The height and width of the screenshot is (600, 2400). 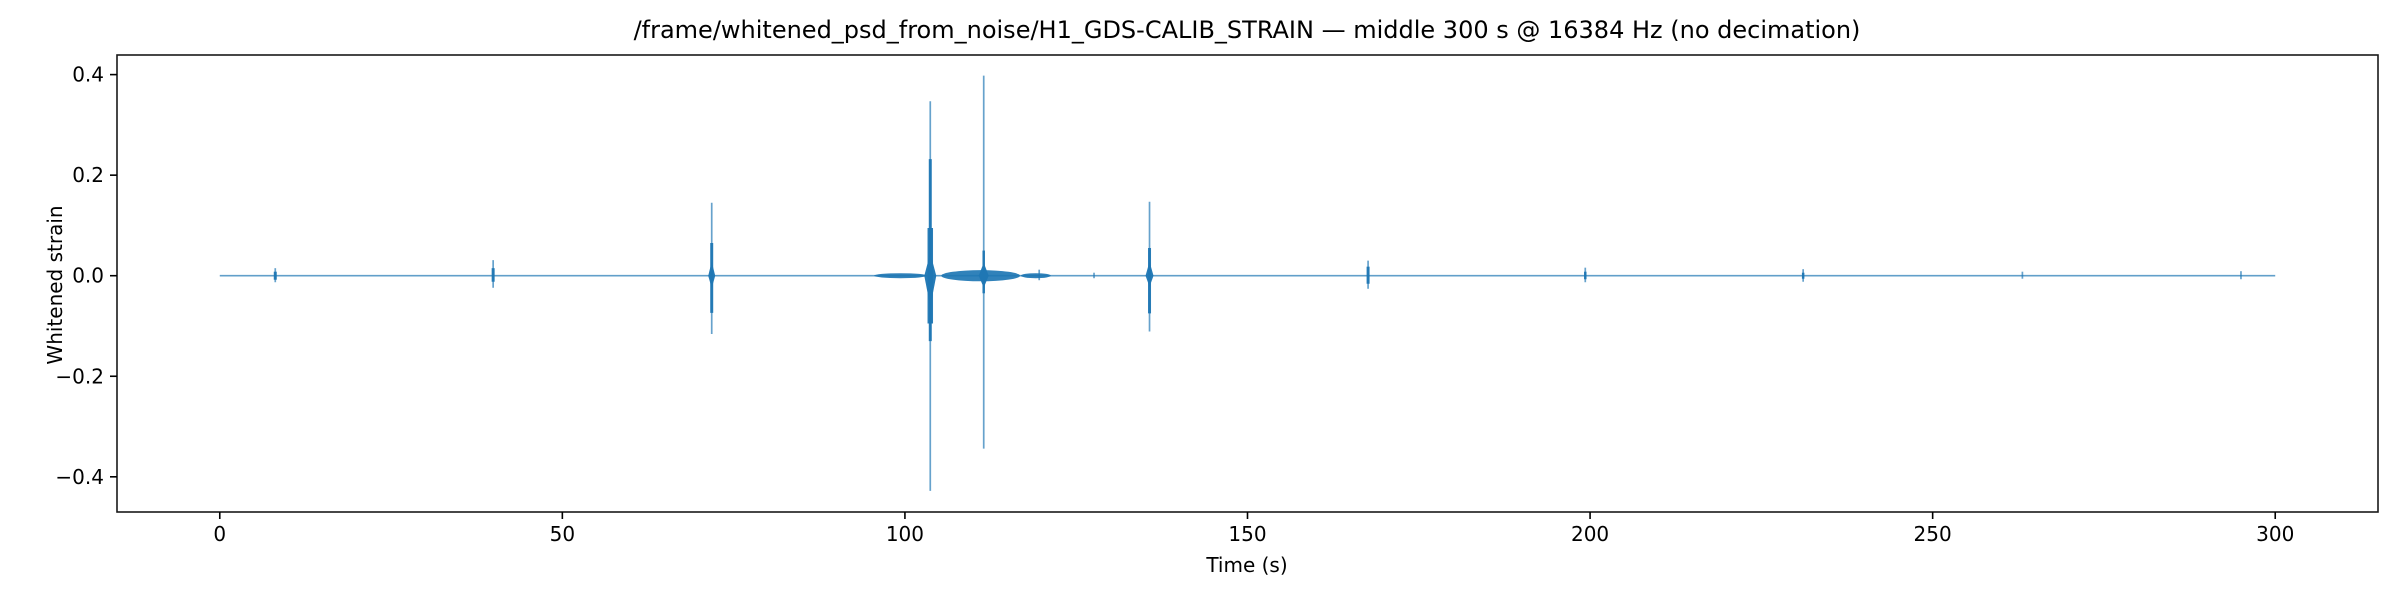 What do you see at coordinates (55, 284) in the screenshot?
I see `y-axis-label: Whitened strain` at bounding box center [55, 284].